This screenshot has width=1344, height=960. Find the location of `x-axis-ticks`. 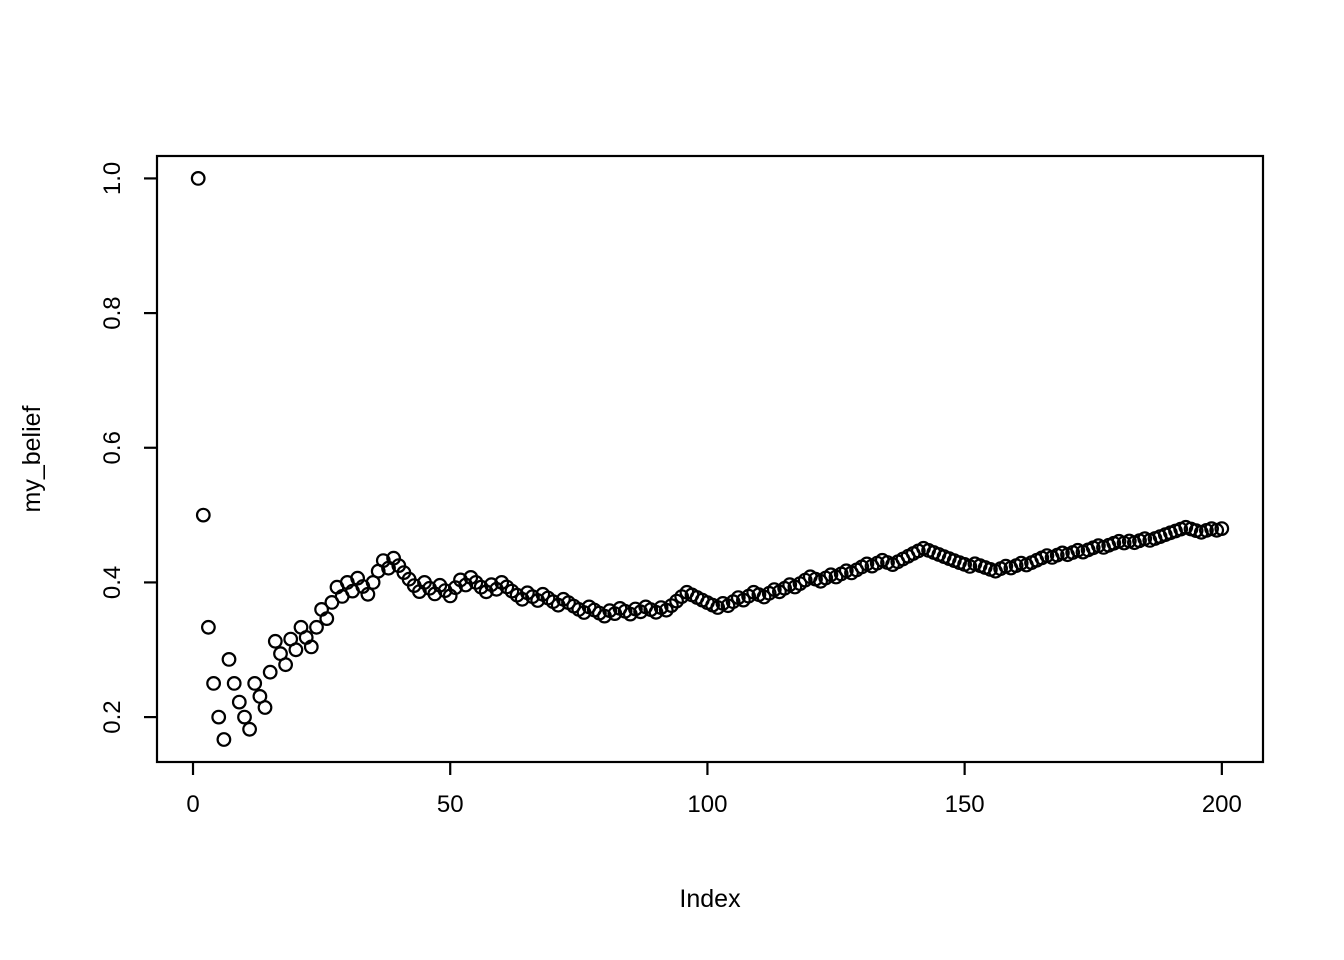

x-axis-ticks is located at coordinates (707, 768).